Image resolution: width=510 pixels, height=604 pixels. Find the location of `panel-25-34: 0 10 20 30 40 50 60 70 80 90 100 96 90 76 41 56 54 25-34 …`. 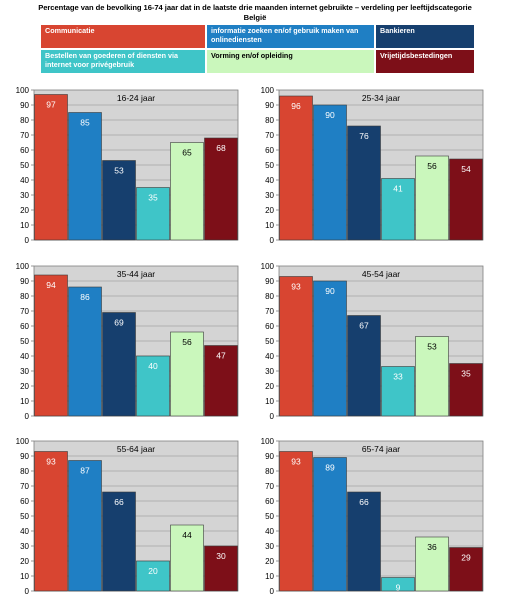

panel-25-34: 0 10 20 30 40 50 60 70 80 90 100 96 90 76 41 56 54 25-34 … is located at coordinates (367, 167).